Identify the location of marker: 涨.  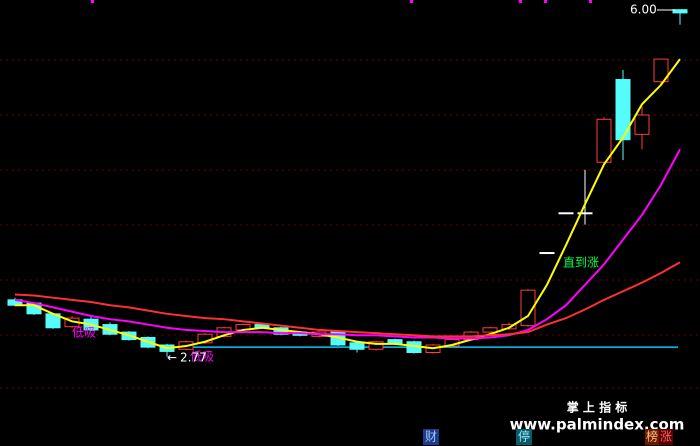
(666, 436).